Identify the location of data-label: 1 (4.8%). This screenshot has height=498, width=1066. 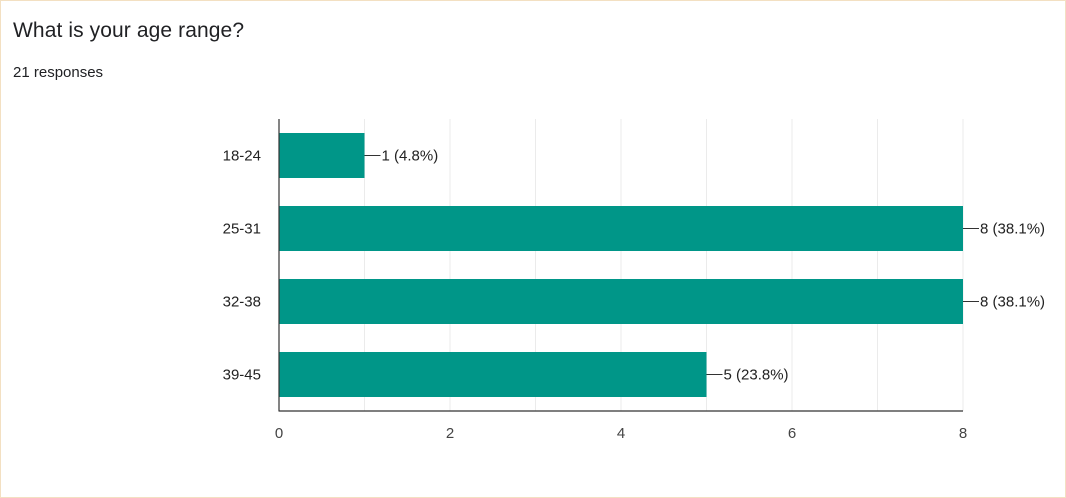
(410, 156).